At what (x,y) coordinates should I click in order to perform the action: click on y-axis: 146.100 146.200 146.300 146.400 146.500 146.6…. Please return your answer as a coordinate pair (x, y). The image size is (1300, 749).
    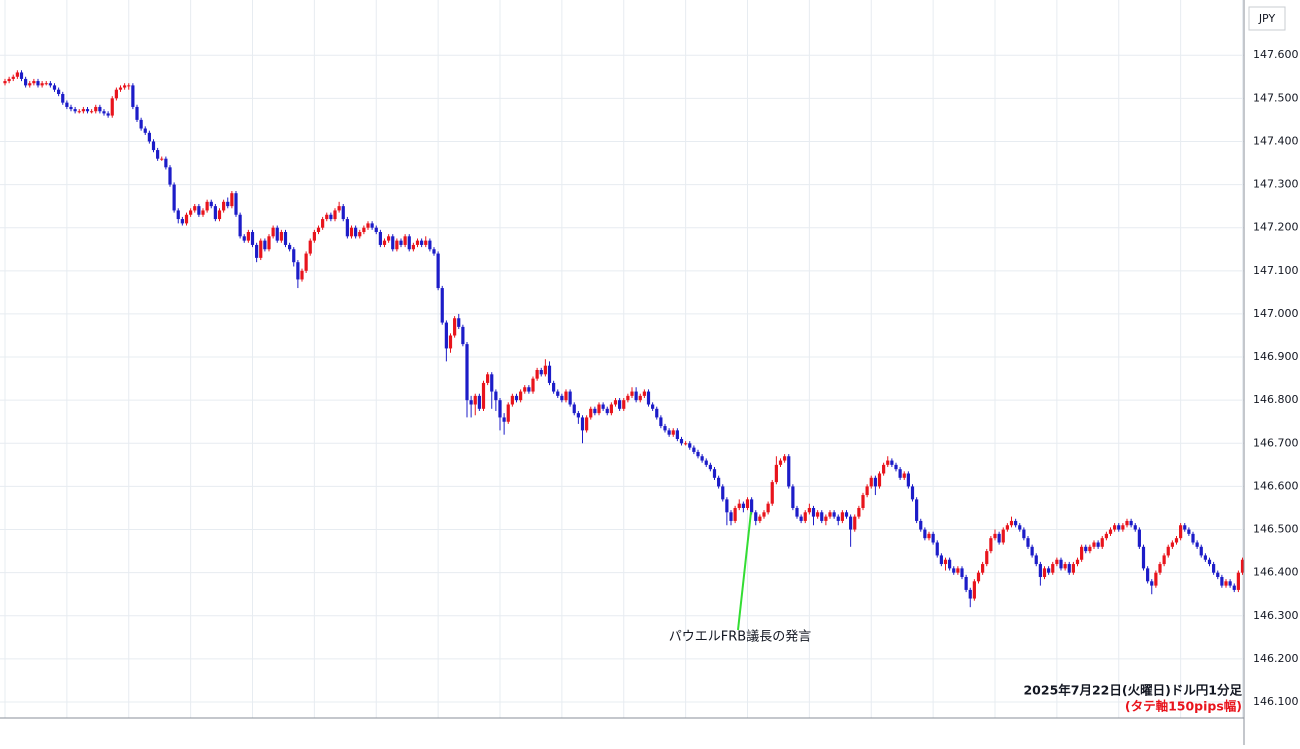
    Looking at the image, I should click on (1276, 378).